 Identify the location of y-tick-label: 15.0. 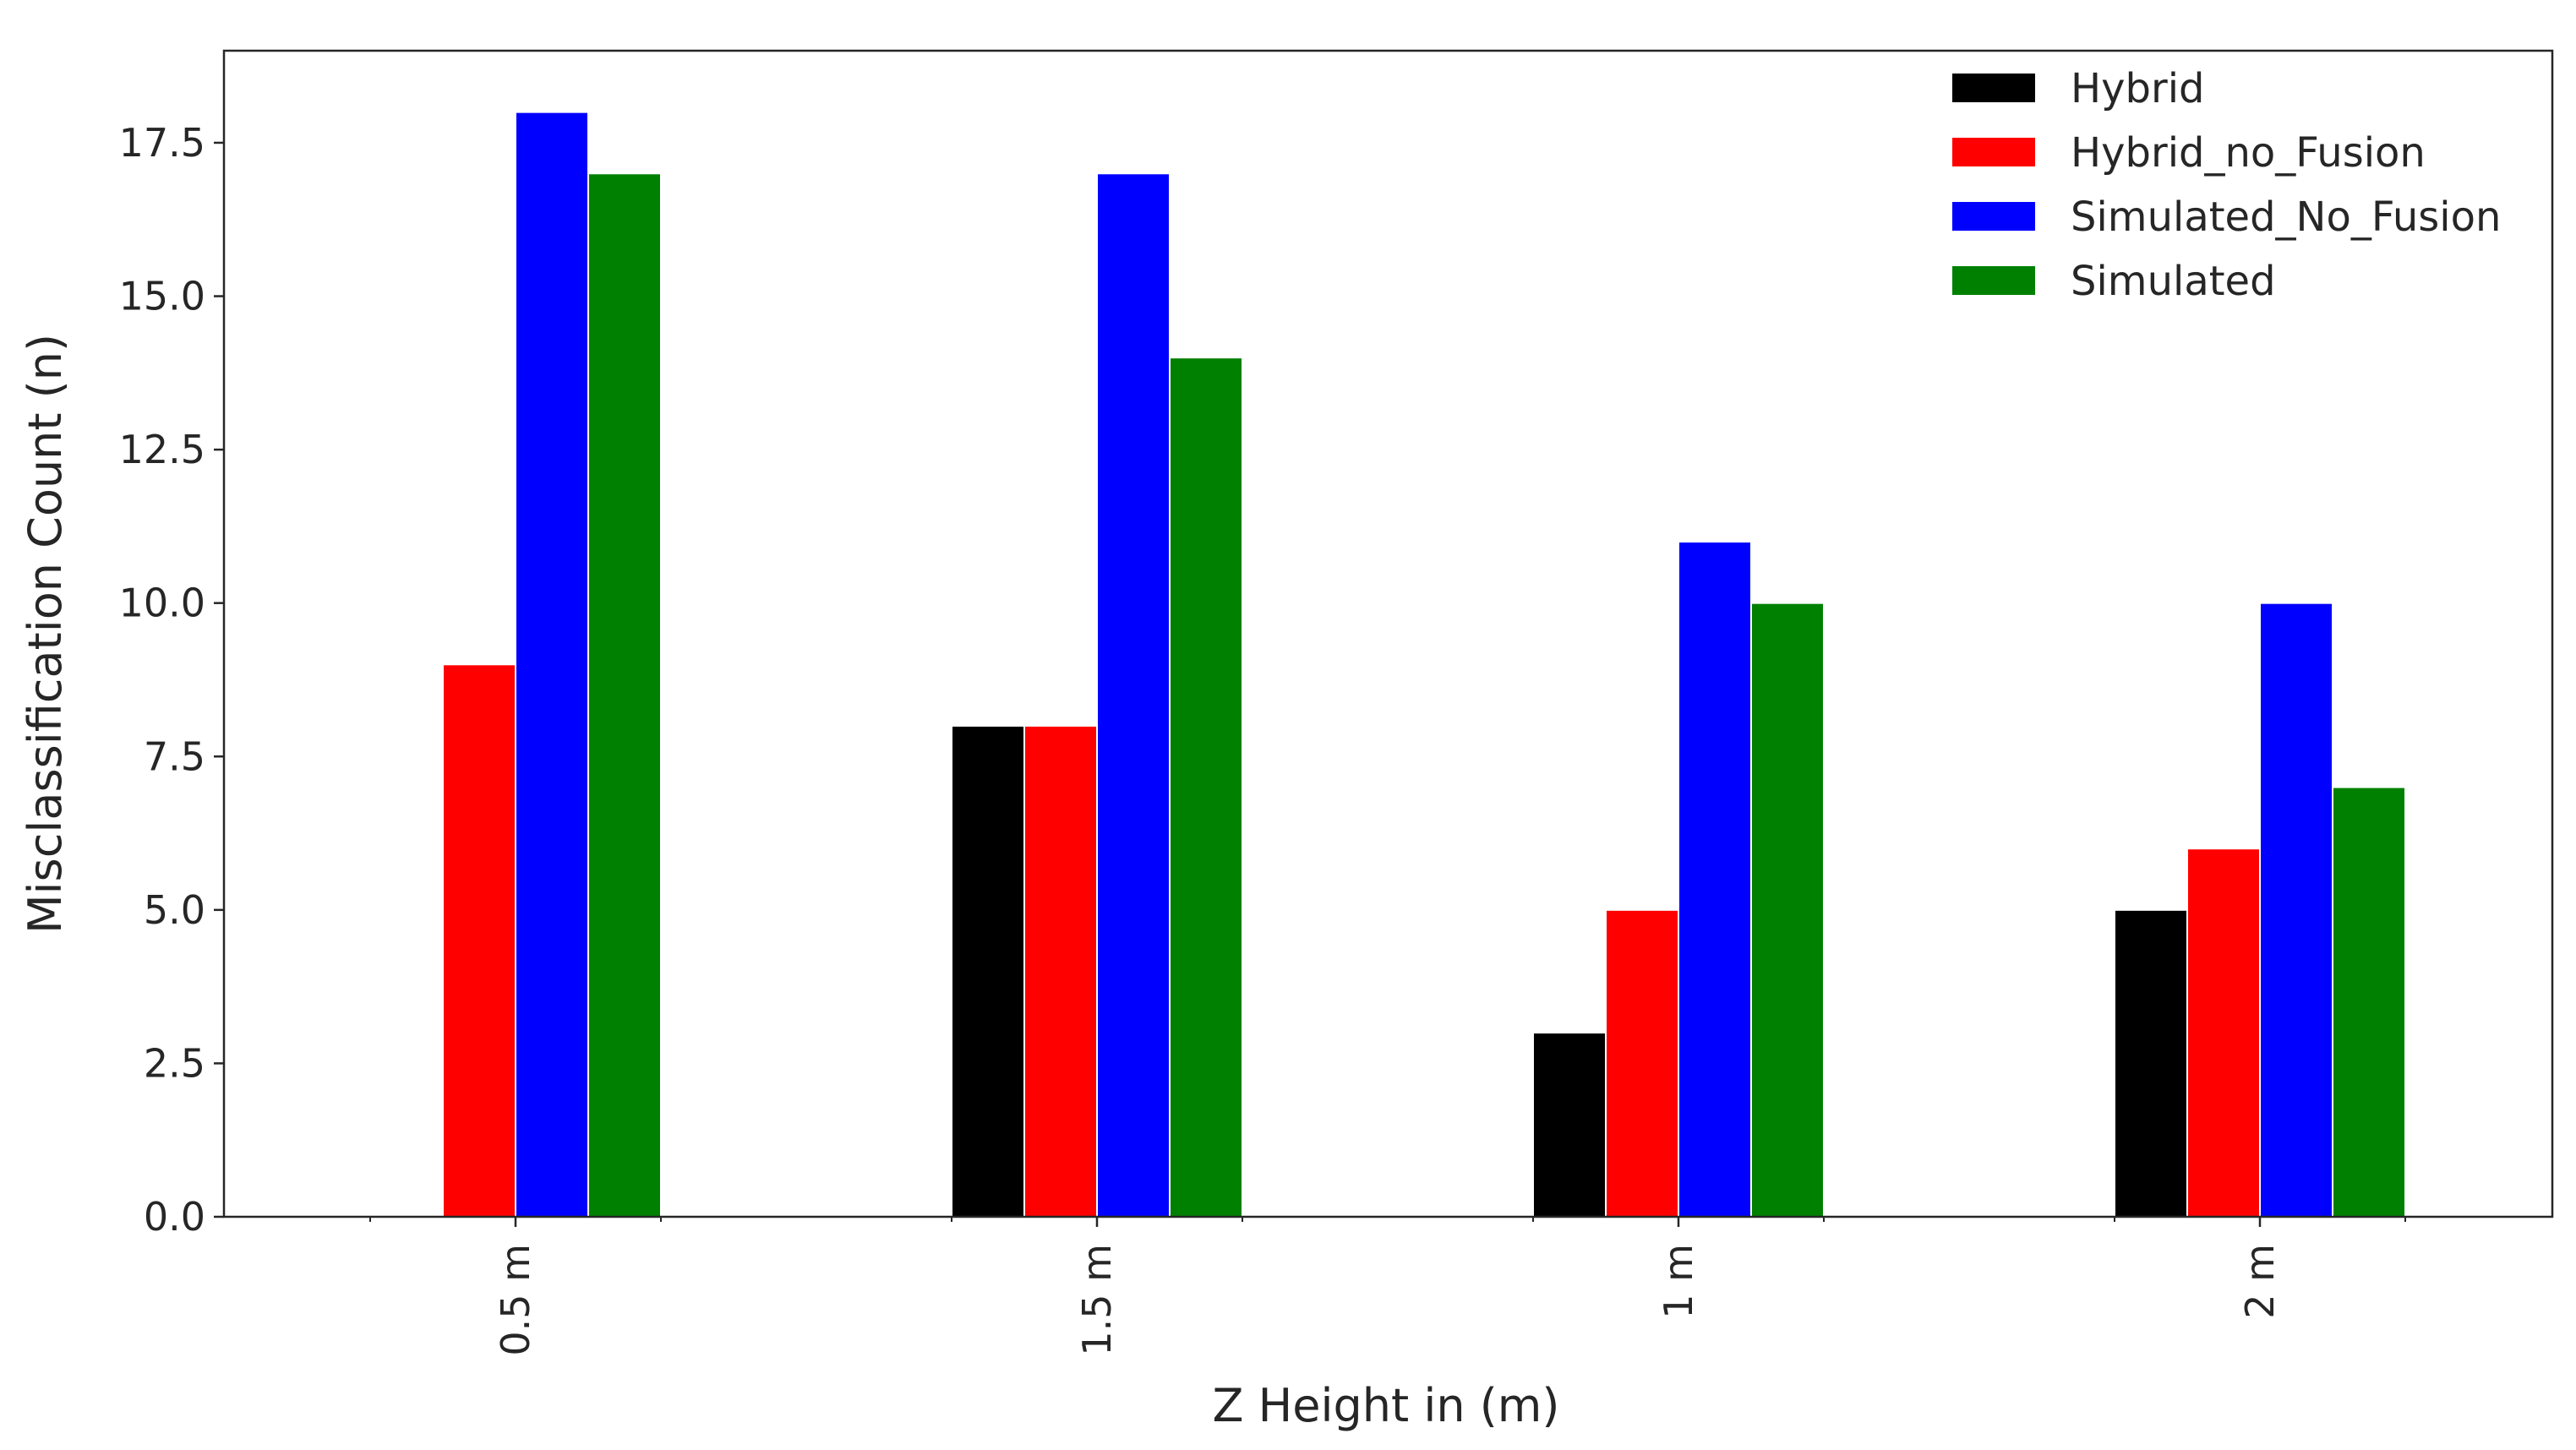
(162, 296).